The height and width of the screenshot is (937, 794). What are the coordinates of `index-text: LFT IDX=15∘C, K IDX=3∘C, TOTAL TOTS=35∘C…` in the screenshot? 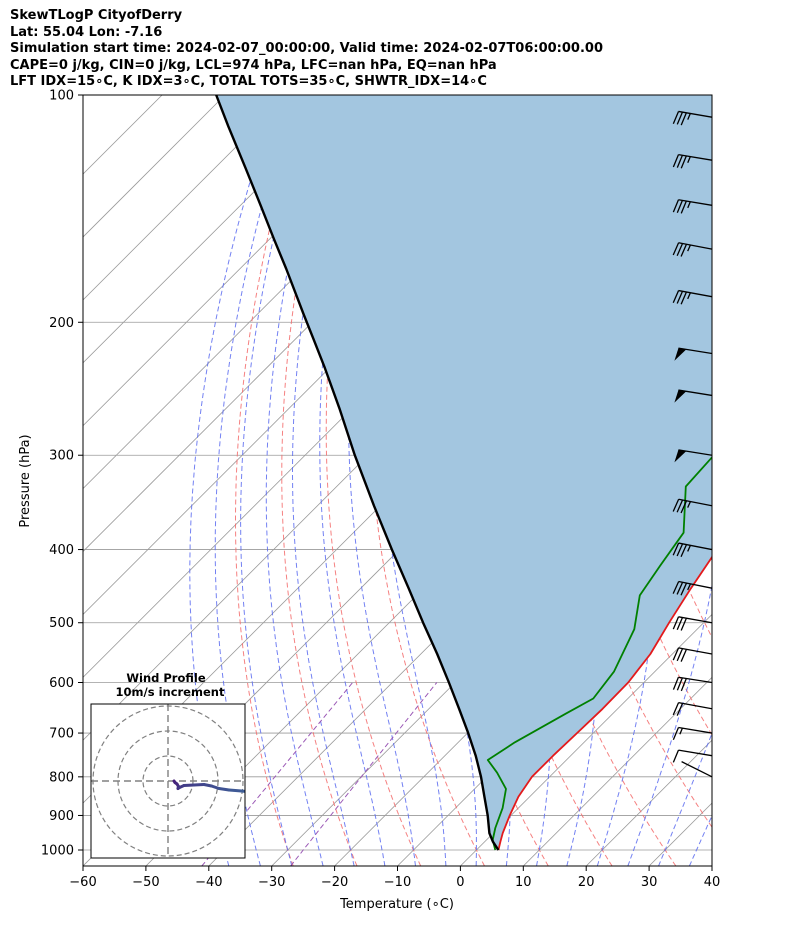 It's located at (248, 81).